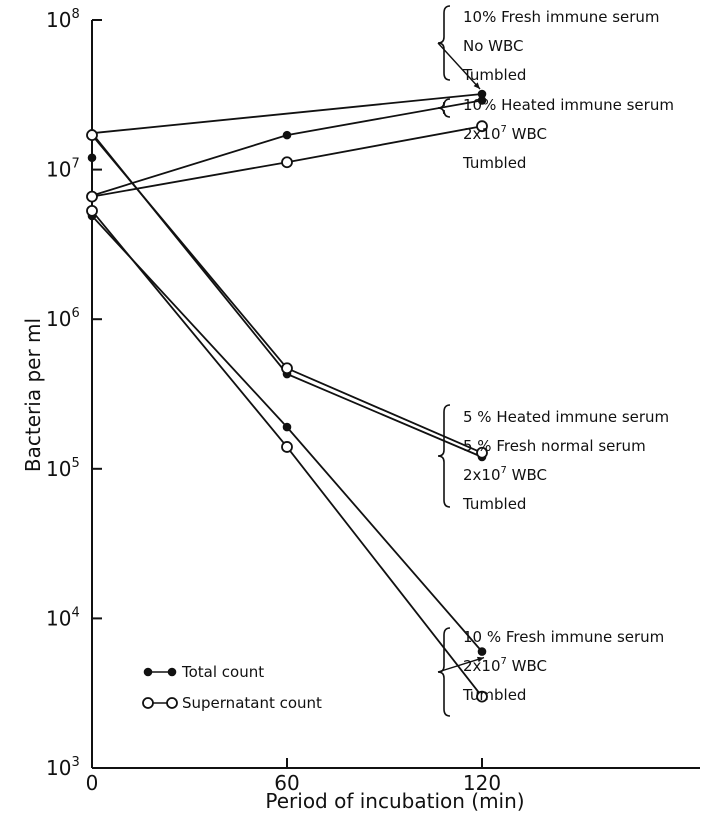  I want to click on legend-item-total: Total count, so click(203, 672).